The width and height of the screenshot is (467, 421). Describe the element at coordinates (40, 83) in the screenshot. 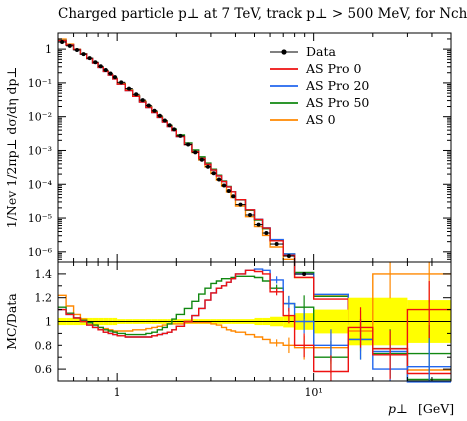

I see `main-y-tick-label: 10⁻¹` at that location.